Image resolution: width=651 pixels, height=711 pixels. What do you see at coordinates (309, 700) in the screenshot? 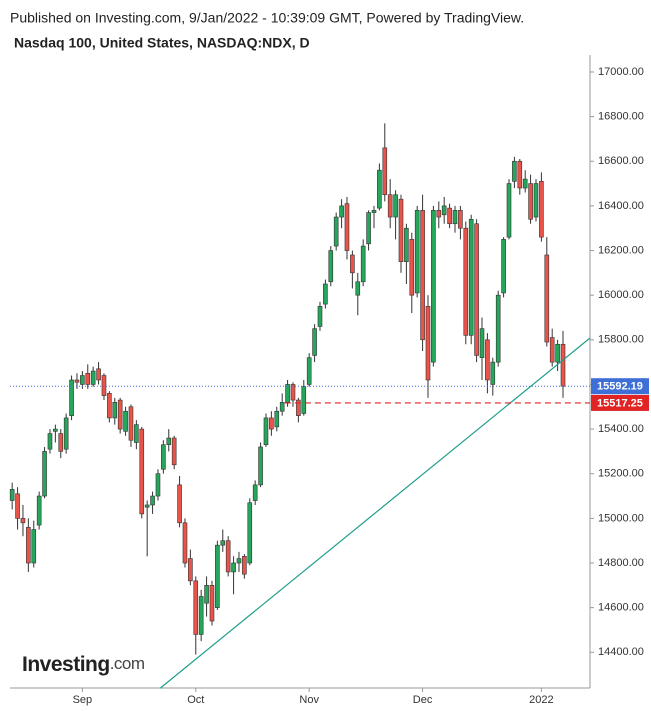
I see `x-tick-label: Nov` at bounding box center [309, 700].